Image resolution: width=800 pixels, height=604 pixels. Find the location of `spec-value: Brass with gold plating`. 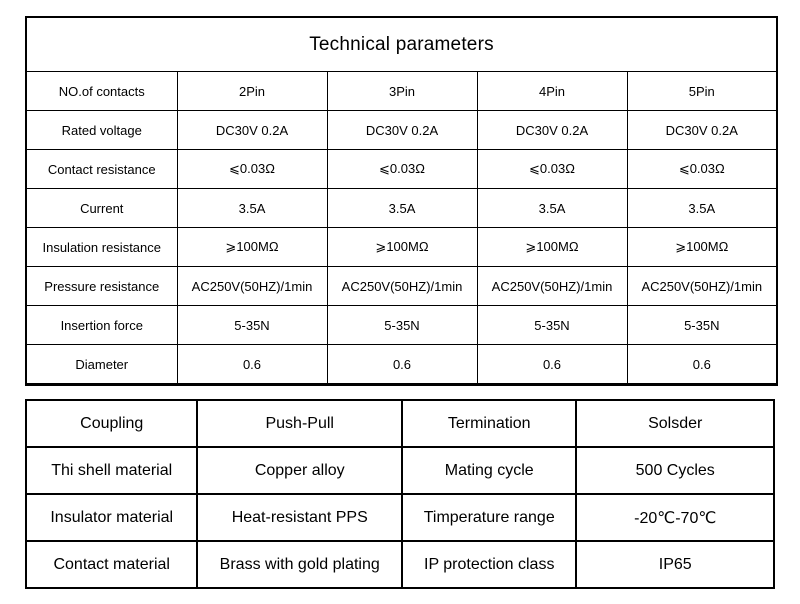

spec-value: Brass with gold plating is located at coordinates (299, 564).